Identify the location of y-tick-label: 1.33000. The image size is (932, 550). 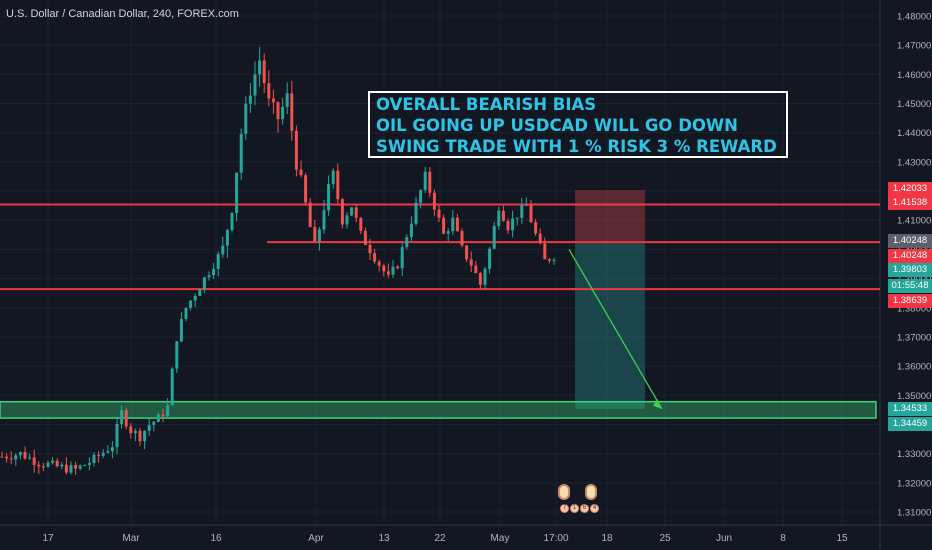
(914, 454).